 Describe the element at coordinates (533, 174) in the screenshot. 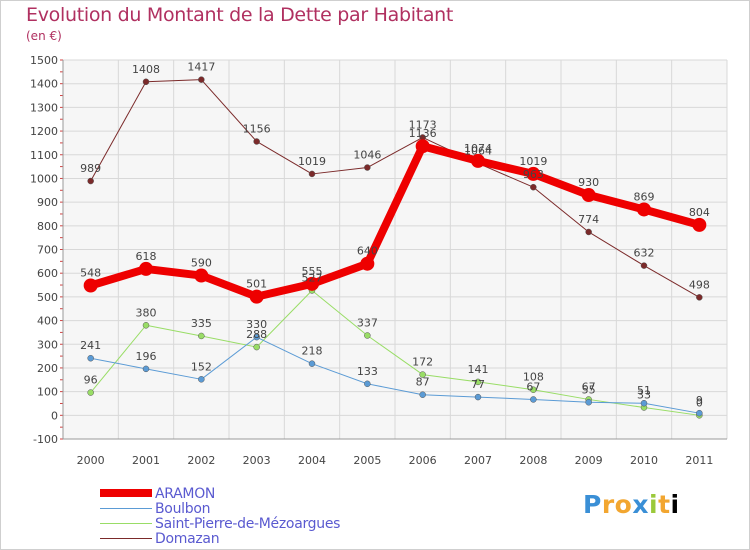

I see `data-label: 963` at that location.